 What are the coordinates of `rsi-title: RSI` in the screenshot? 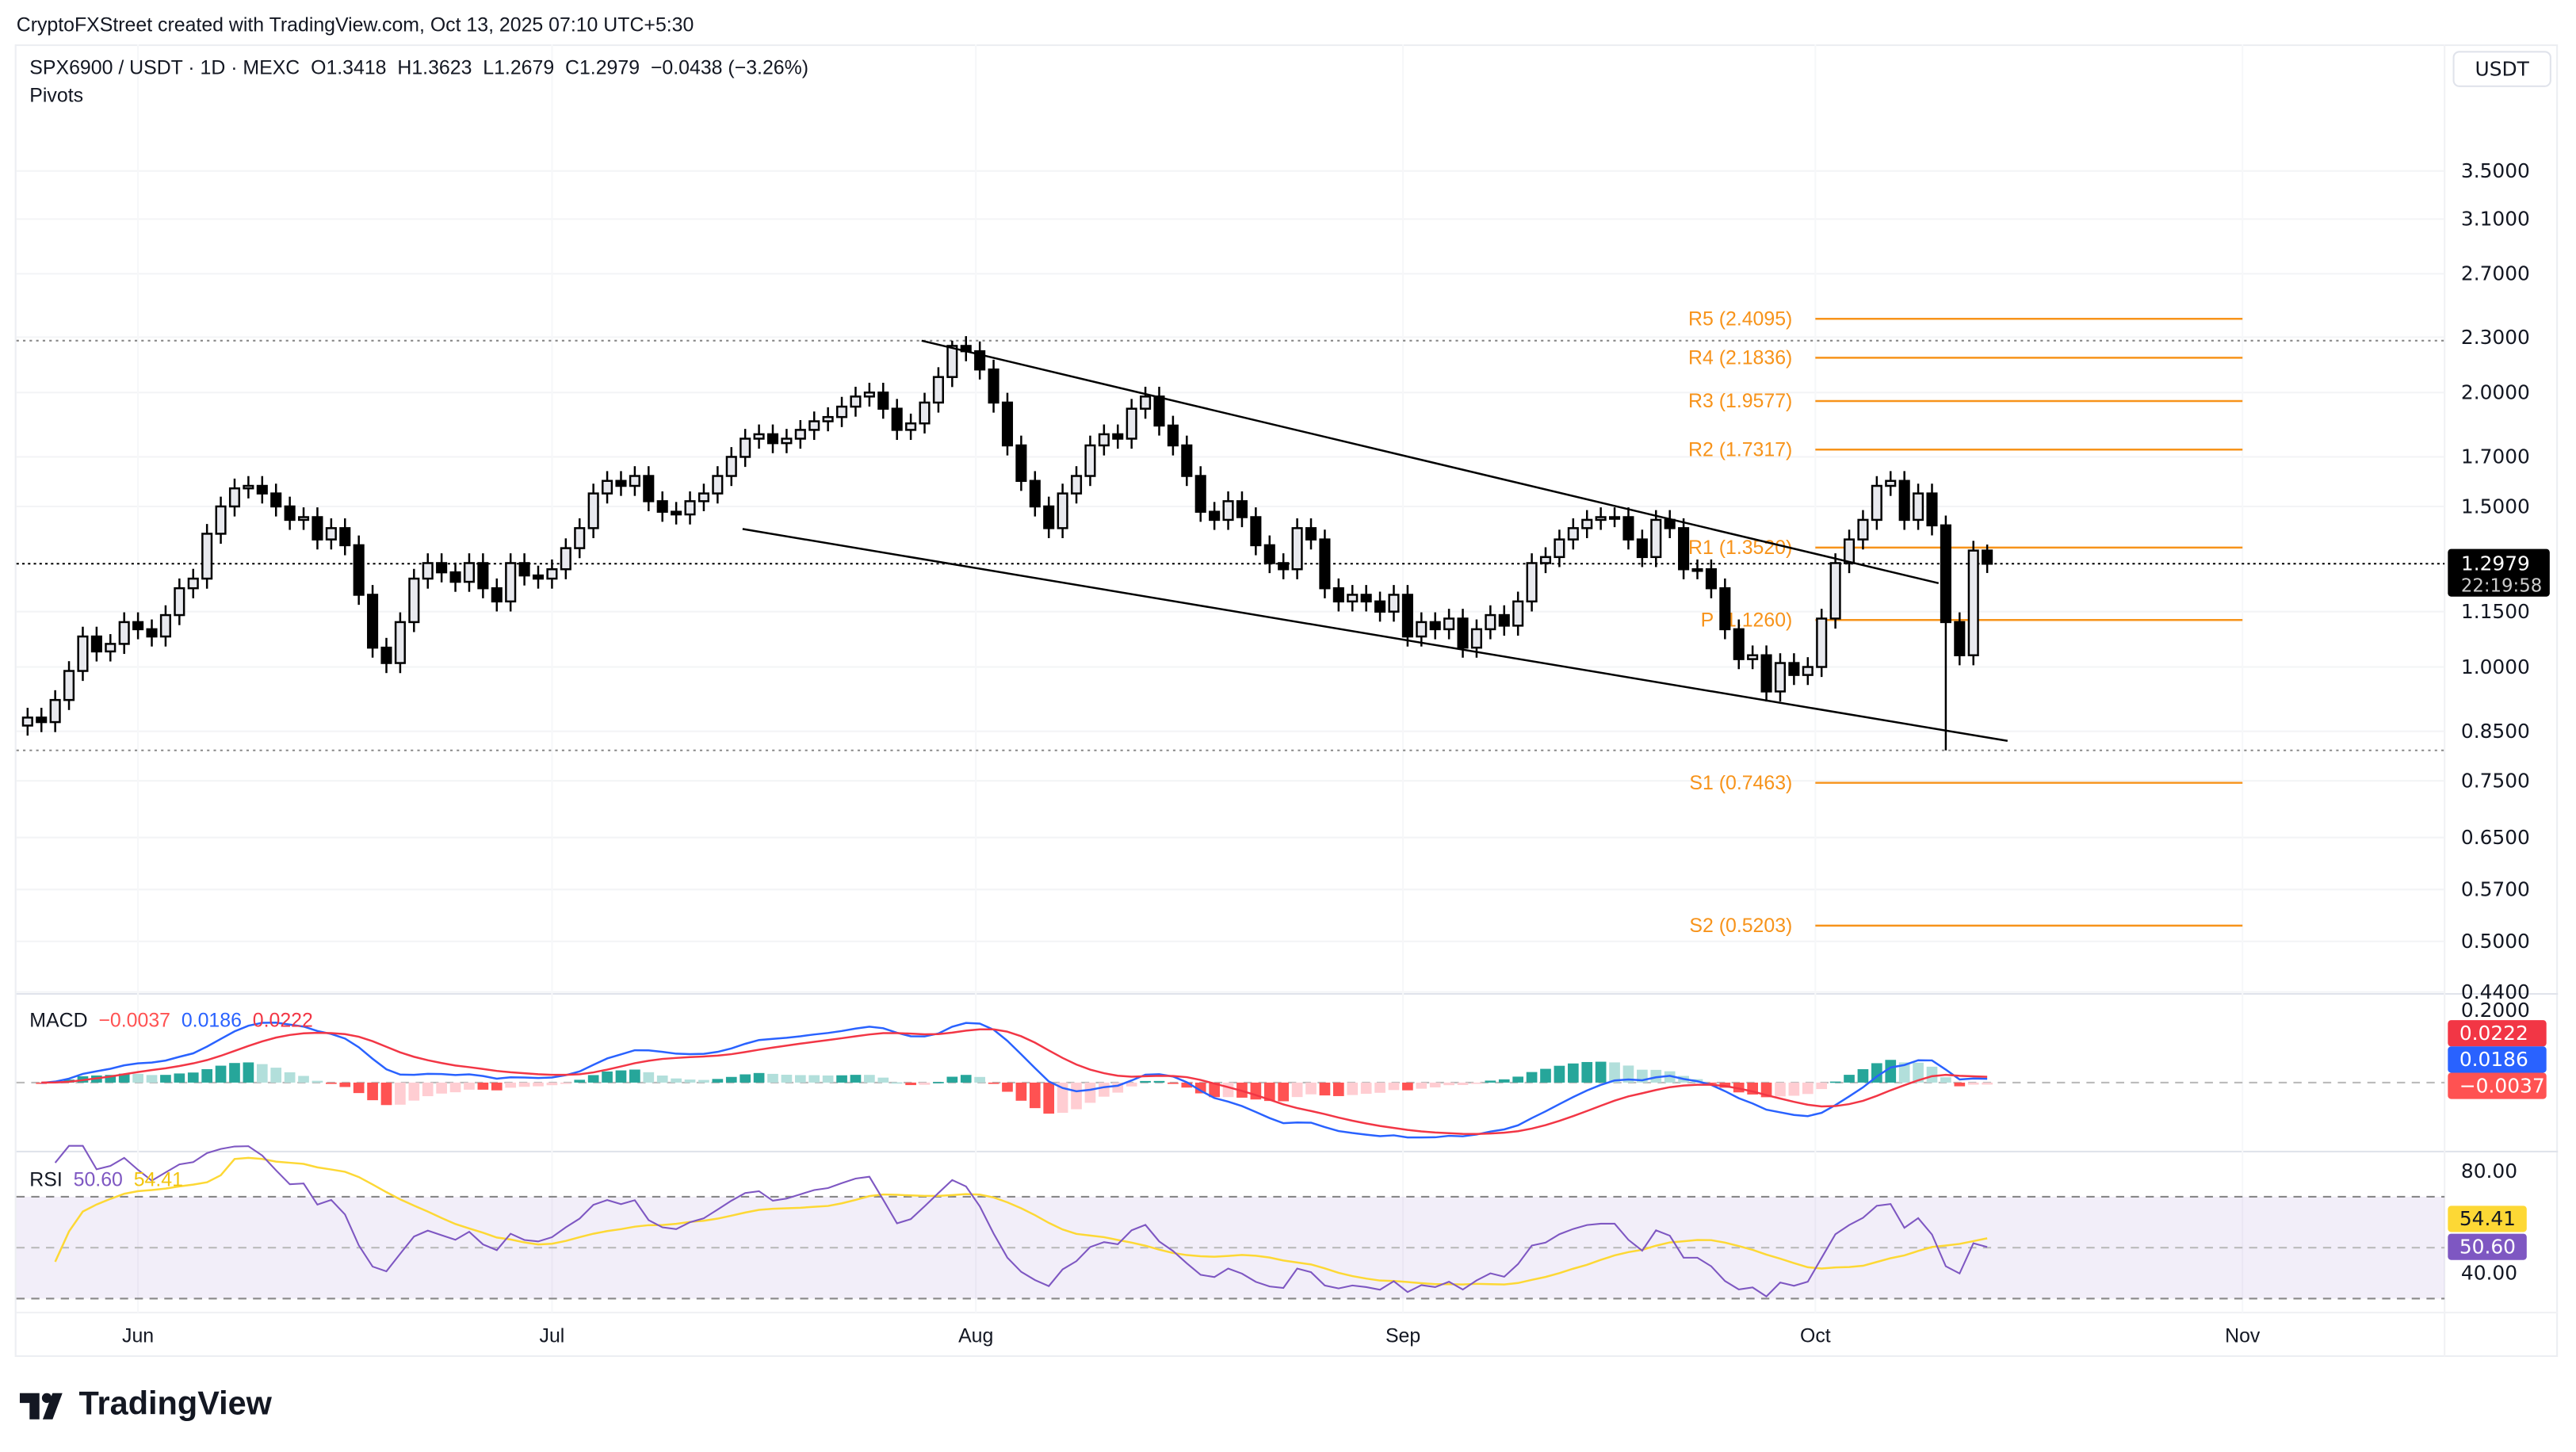 It's located at (46, 1179).